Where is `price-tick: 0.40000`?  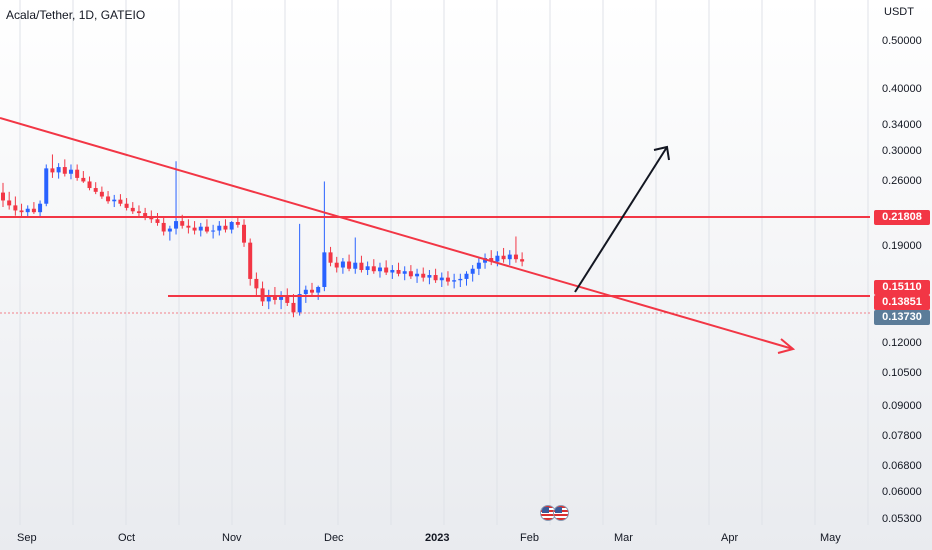
price-tick: 0.40000 is located at coordinates (902, 89).